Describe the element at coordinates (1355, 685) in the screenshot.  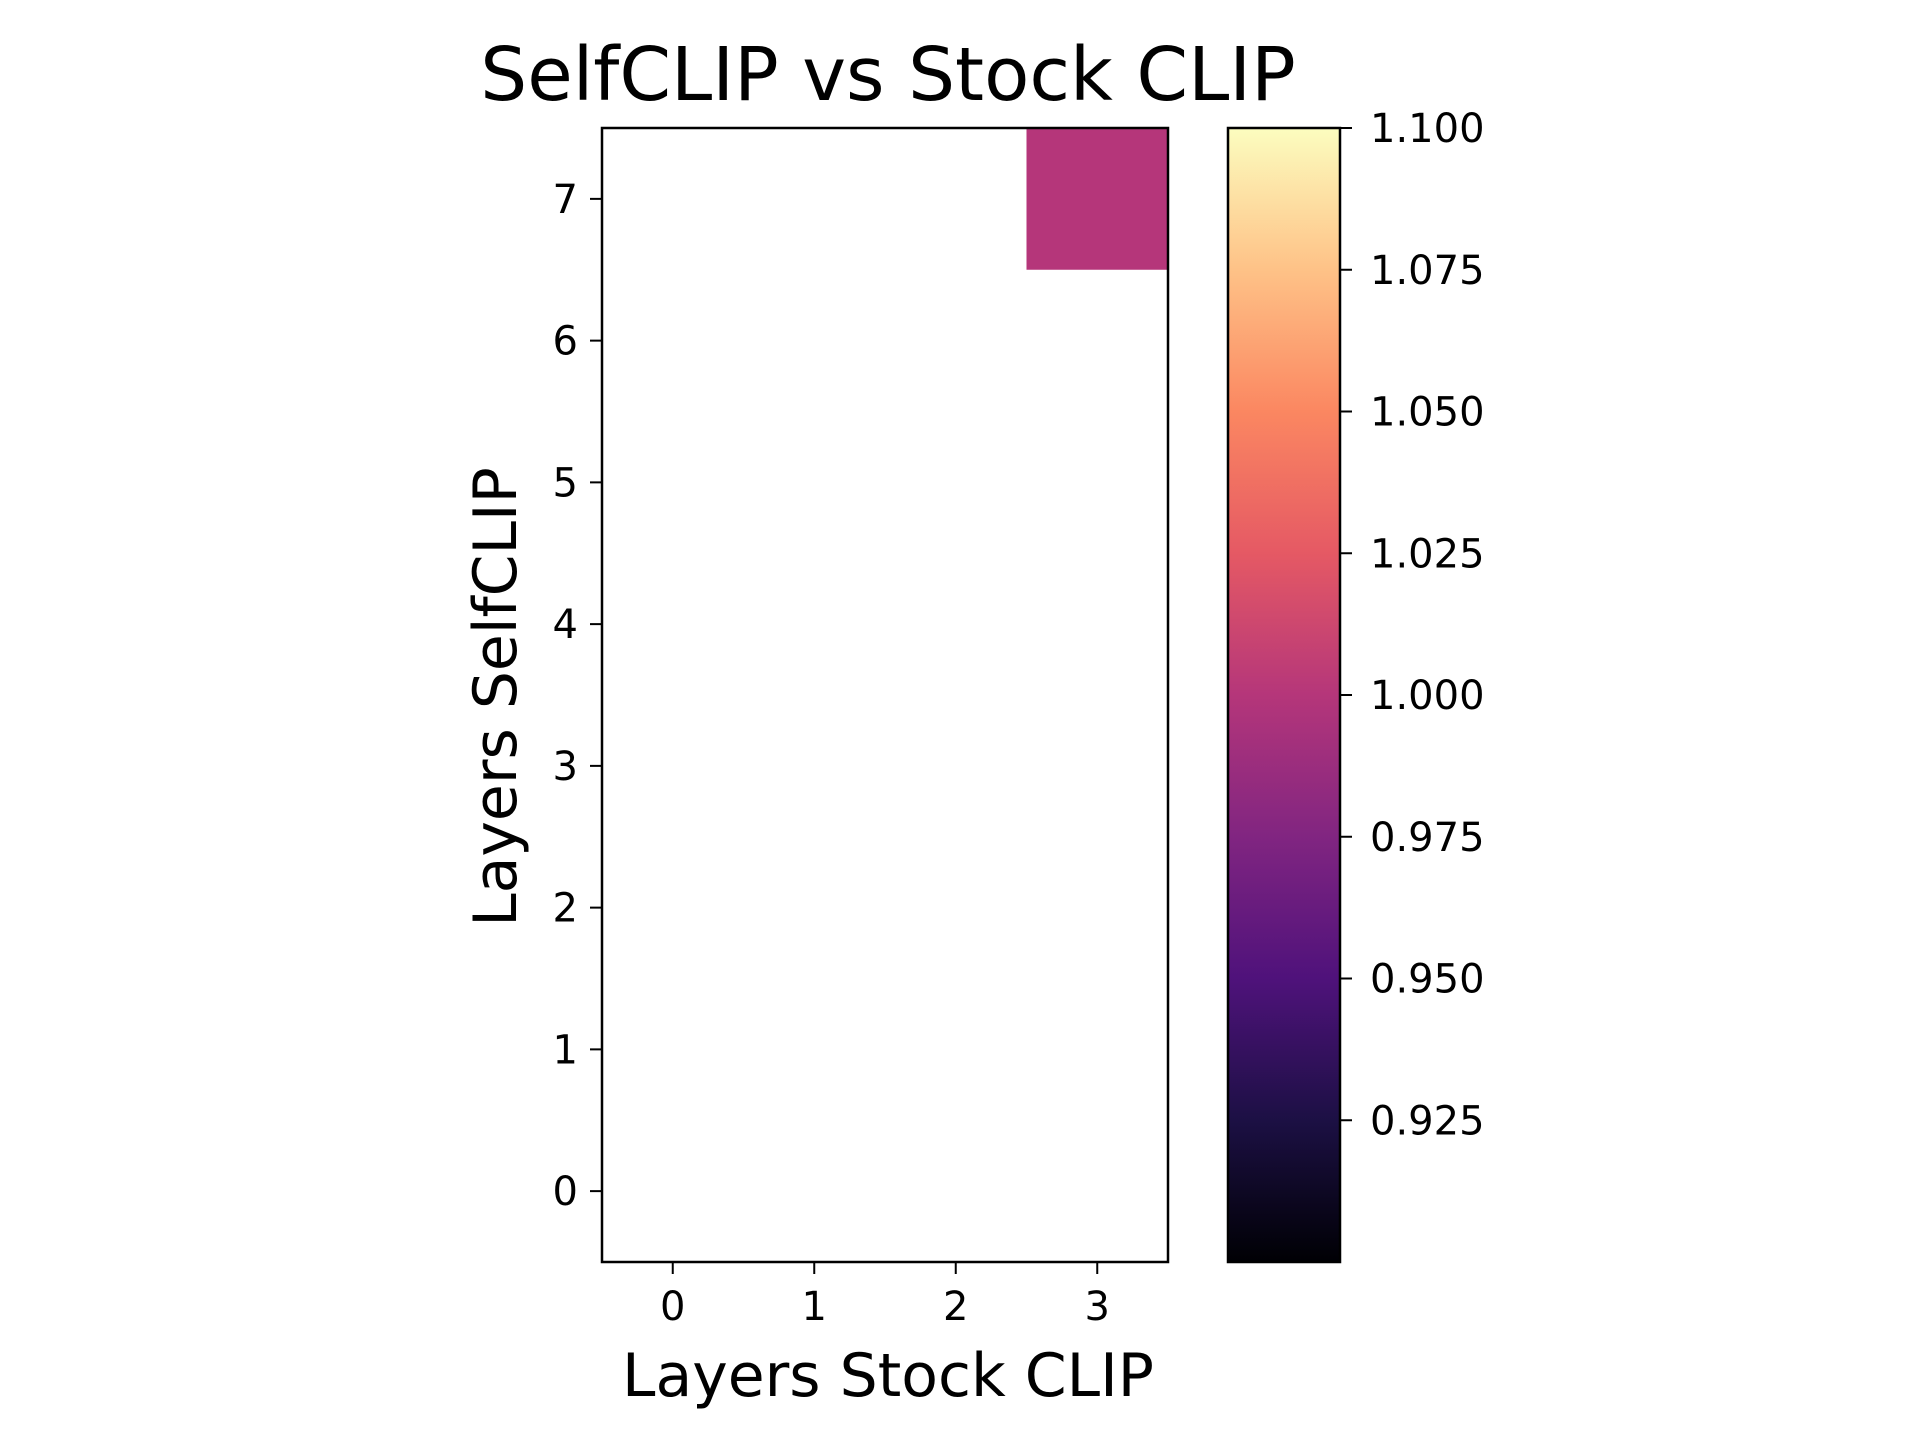
I see `colorbar: 0.925 0.950 0.975 1.000 1.025 1.050 1.075 1.100` at that location.